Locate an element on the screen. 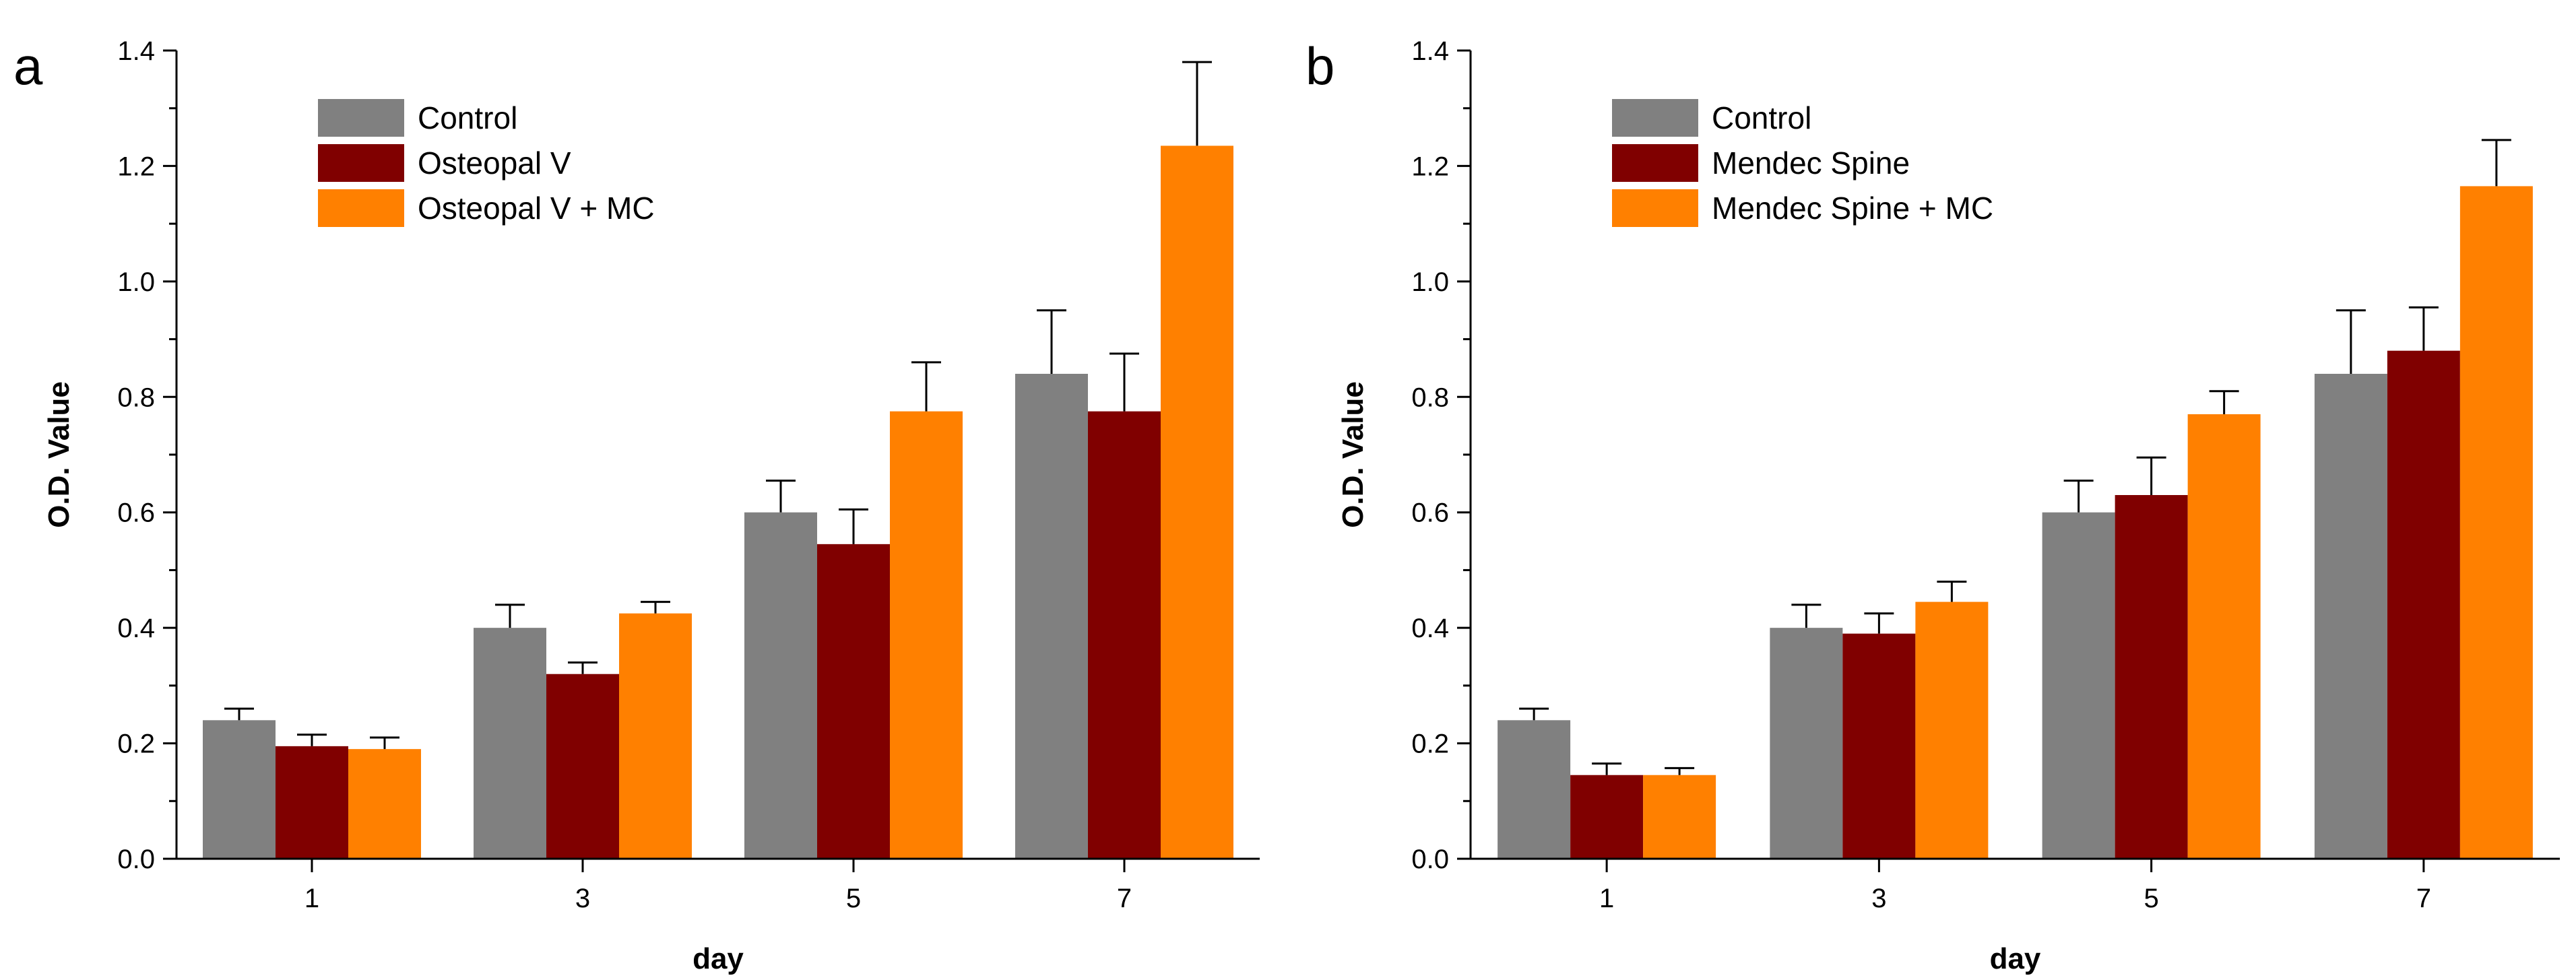 This screenshot has width=2576, height=980. panel-letter: a is located at coordinates (28, 66).